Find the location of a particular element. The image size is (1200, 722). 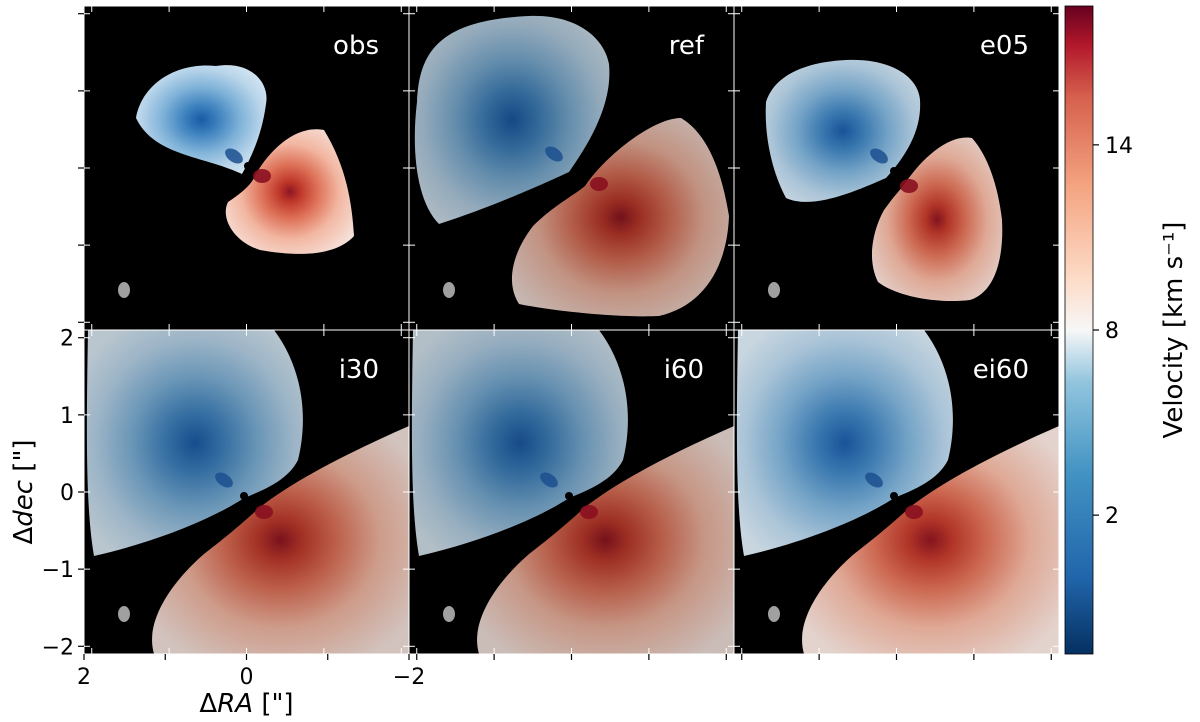

panel-e05: e05 is located at coordinates (896, 168).